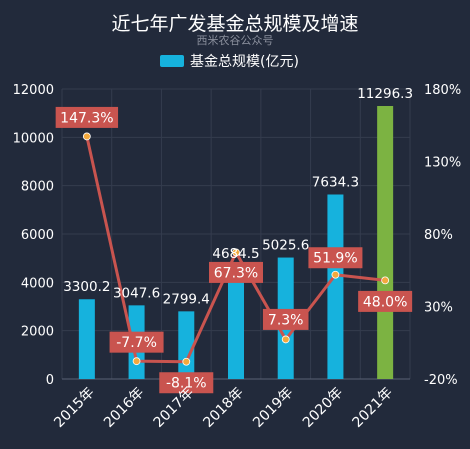 This screenshot has height=449, width=470. I want to click on y-left-tick-label: 6000, so click(37, 235).